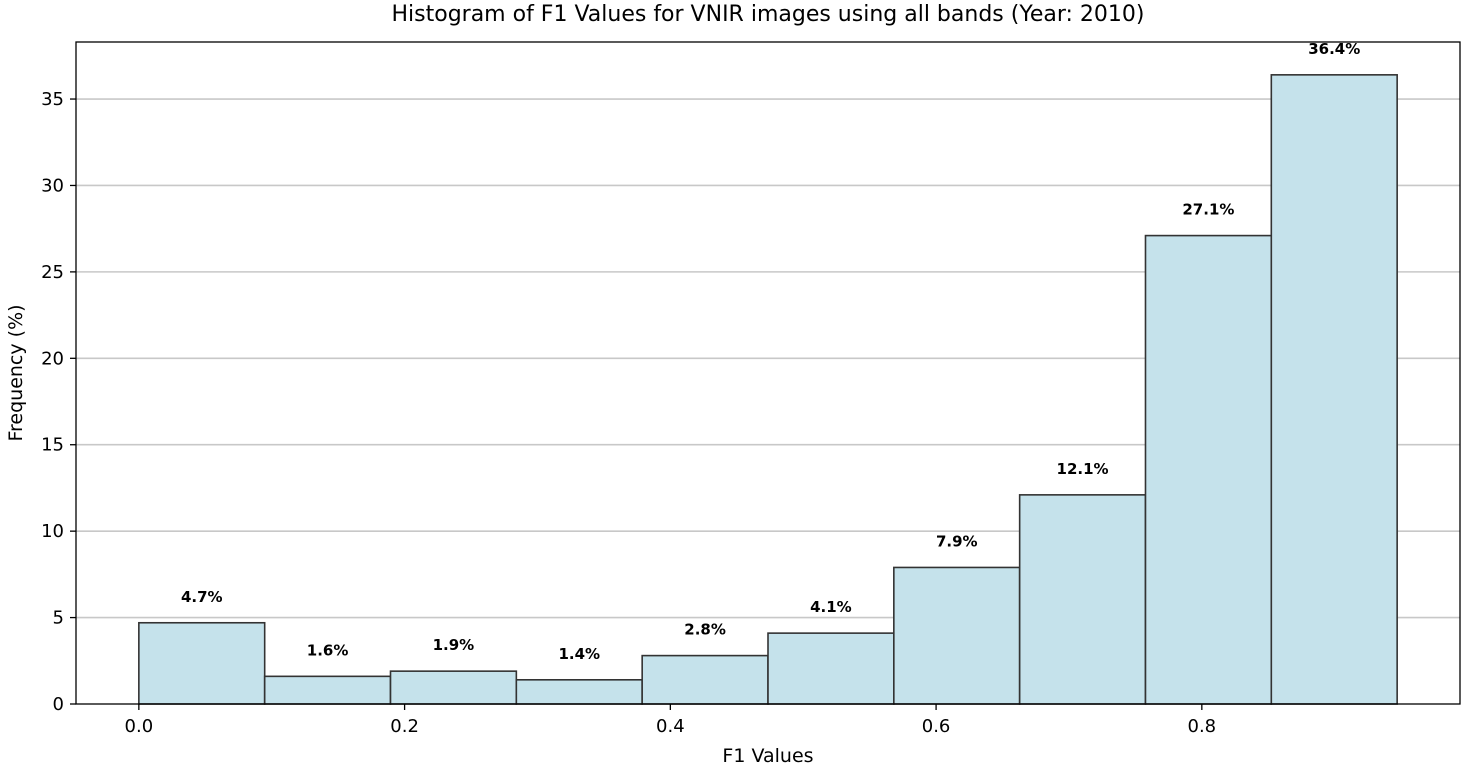  I want to click on bar-value-label: 1.4%, so click(579, 654).